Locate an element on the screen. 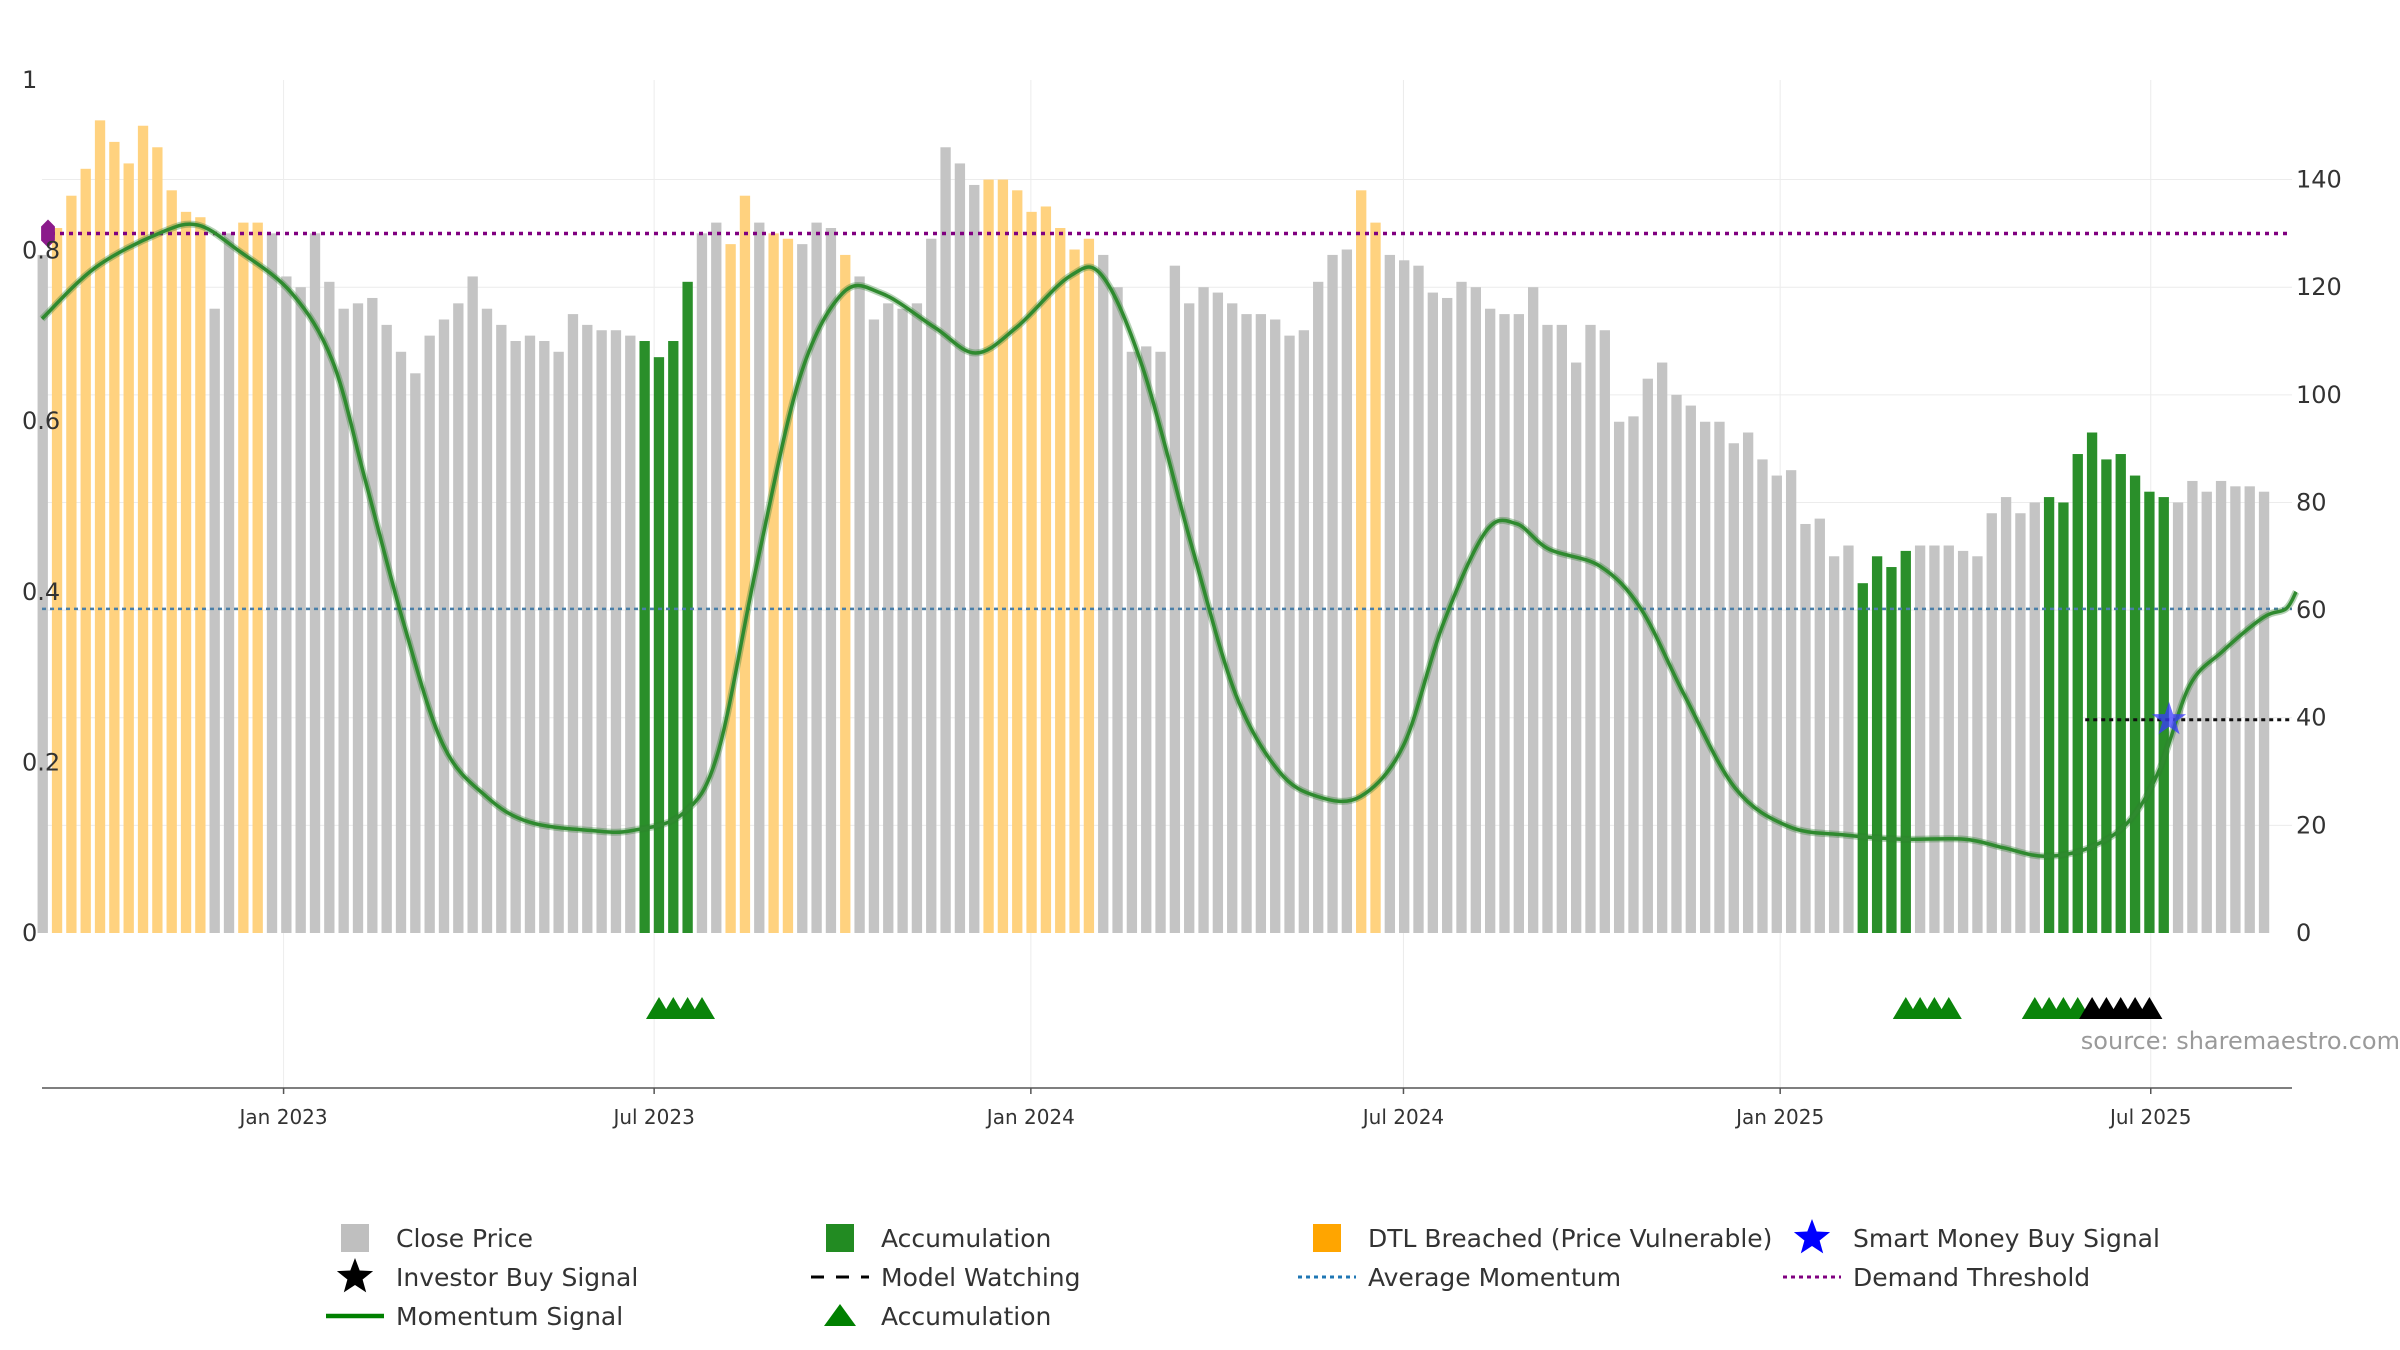 This screenshot has height=1350, width=2400. legend-label: Average Momentum is located at coordinates (1494, 1277).